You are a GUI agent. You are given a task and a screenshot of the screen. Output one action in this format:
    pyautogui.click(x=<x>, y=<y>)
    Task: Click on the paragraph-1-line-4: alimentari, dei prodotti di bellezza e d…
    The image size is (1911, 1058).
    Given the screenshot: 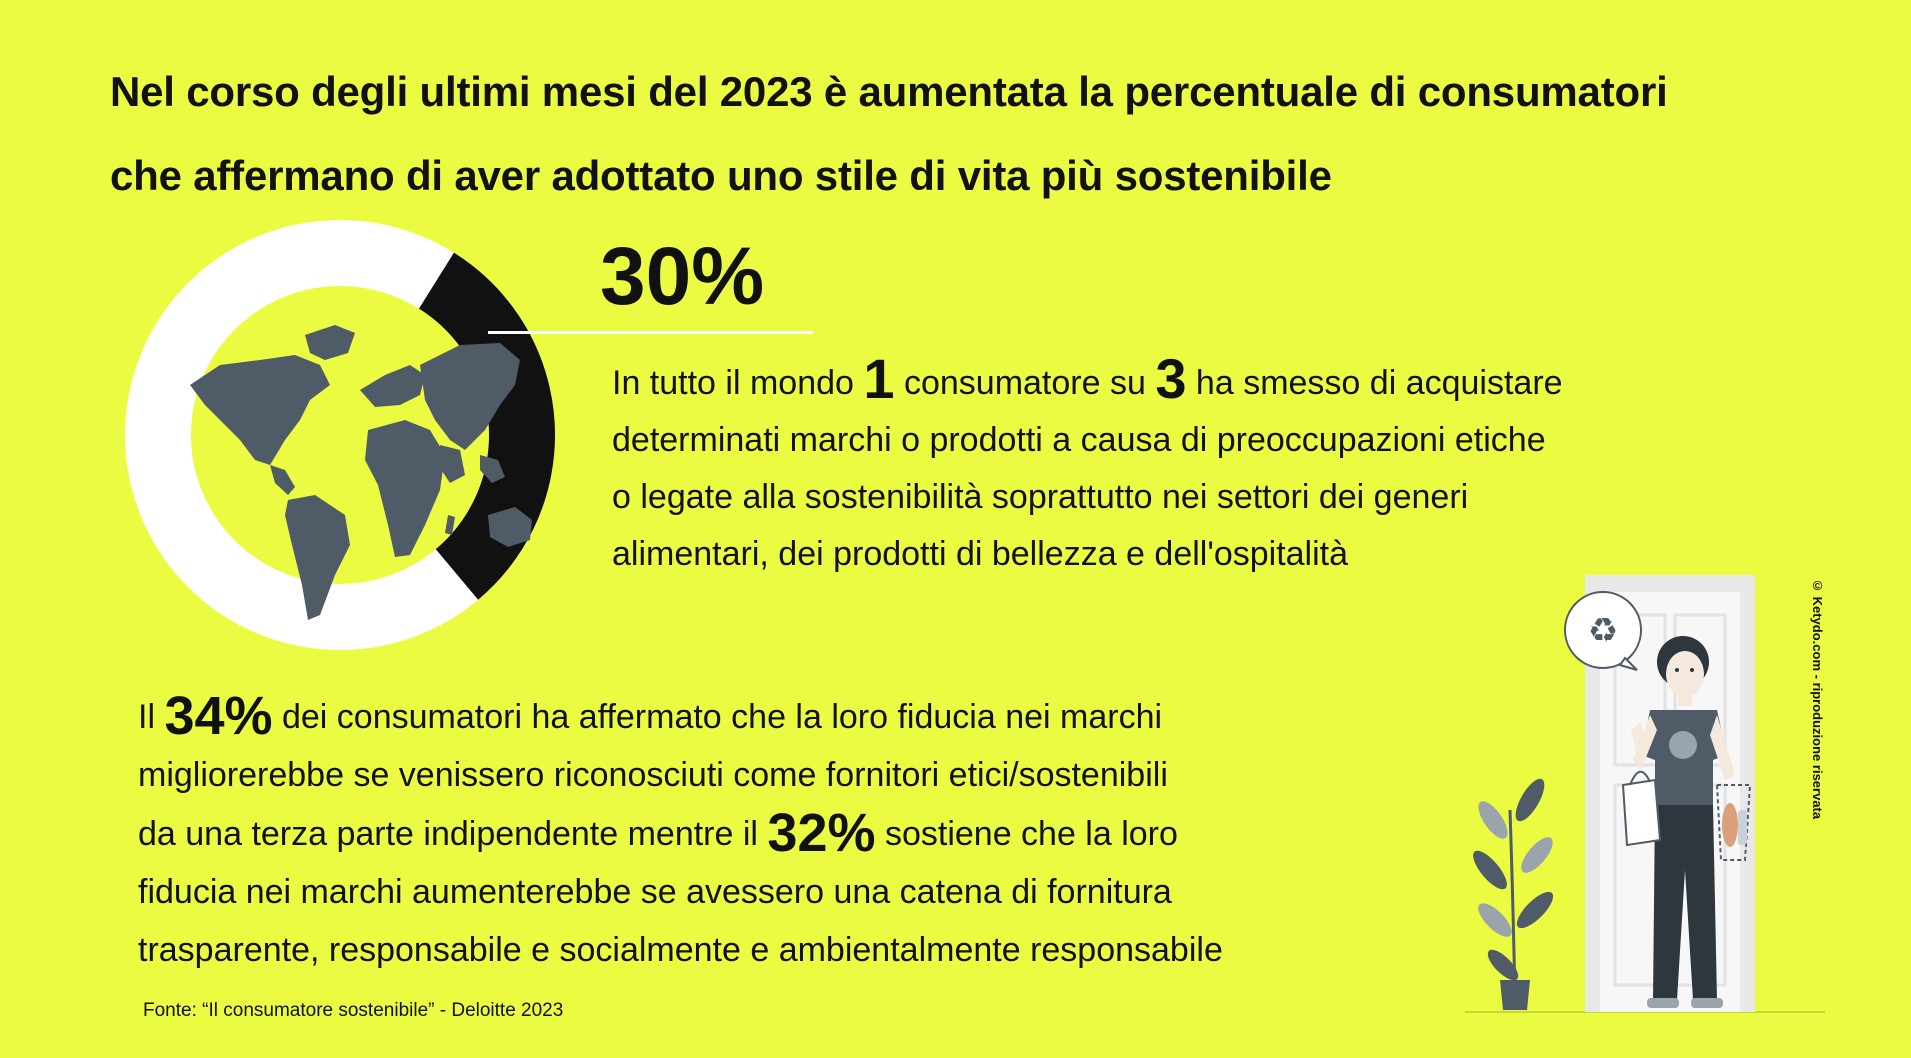 What is the action you would take?
    pyautogui.click(x=980, y=554)
    